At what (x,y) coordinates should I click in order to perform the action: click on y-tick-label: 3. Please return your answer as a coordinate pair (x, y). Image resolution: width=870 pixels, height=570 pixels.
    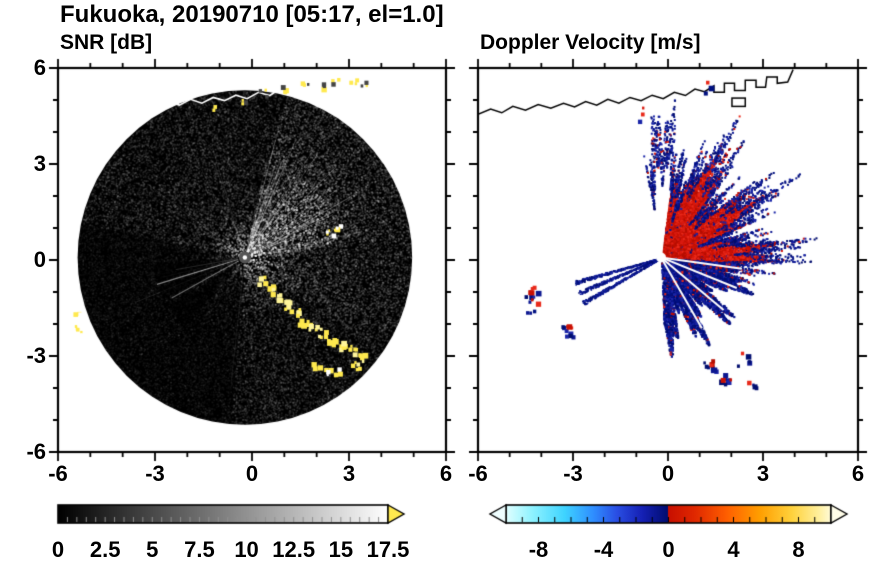
    Looking at the image, I should click on (39, 163).